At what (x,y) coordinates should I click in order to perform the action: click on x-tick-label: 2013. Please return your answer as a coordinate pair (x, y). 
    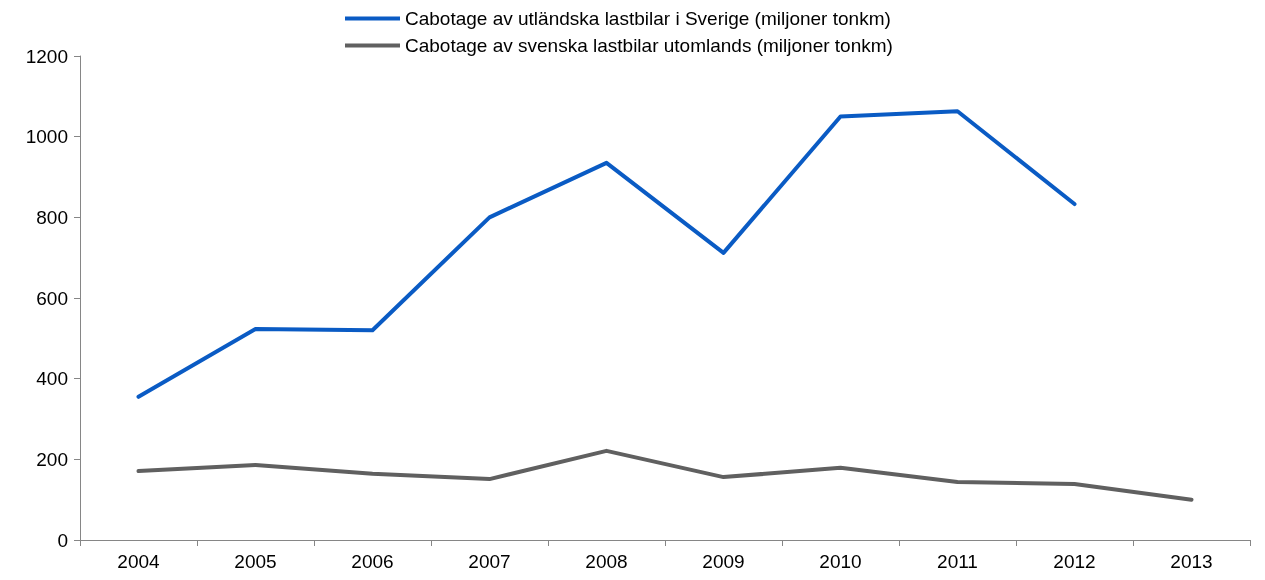
    Looking at the image, I should click on (1191, 561).